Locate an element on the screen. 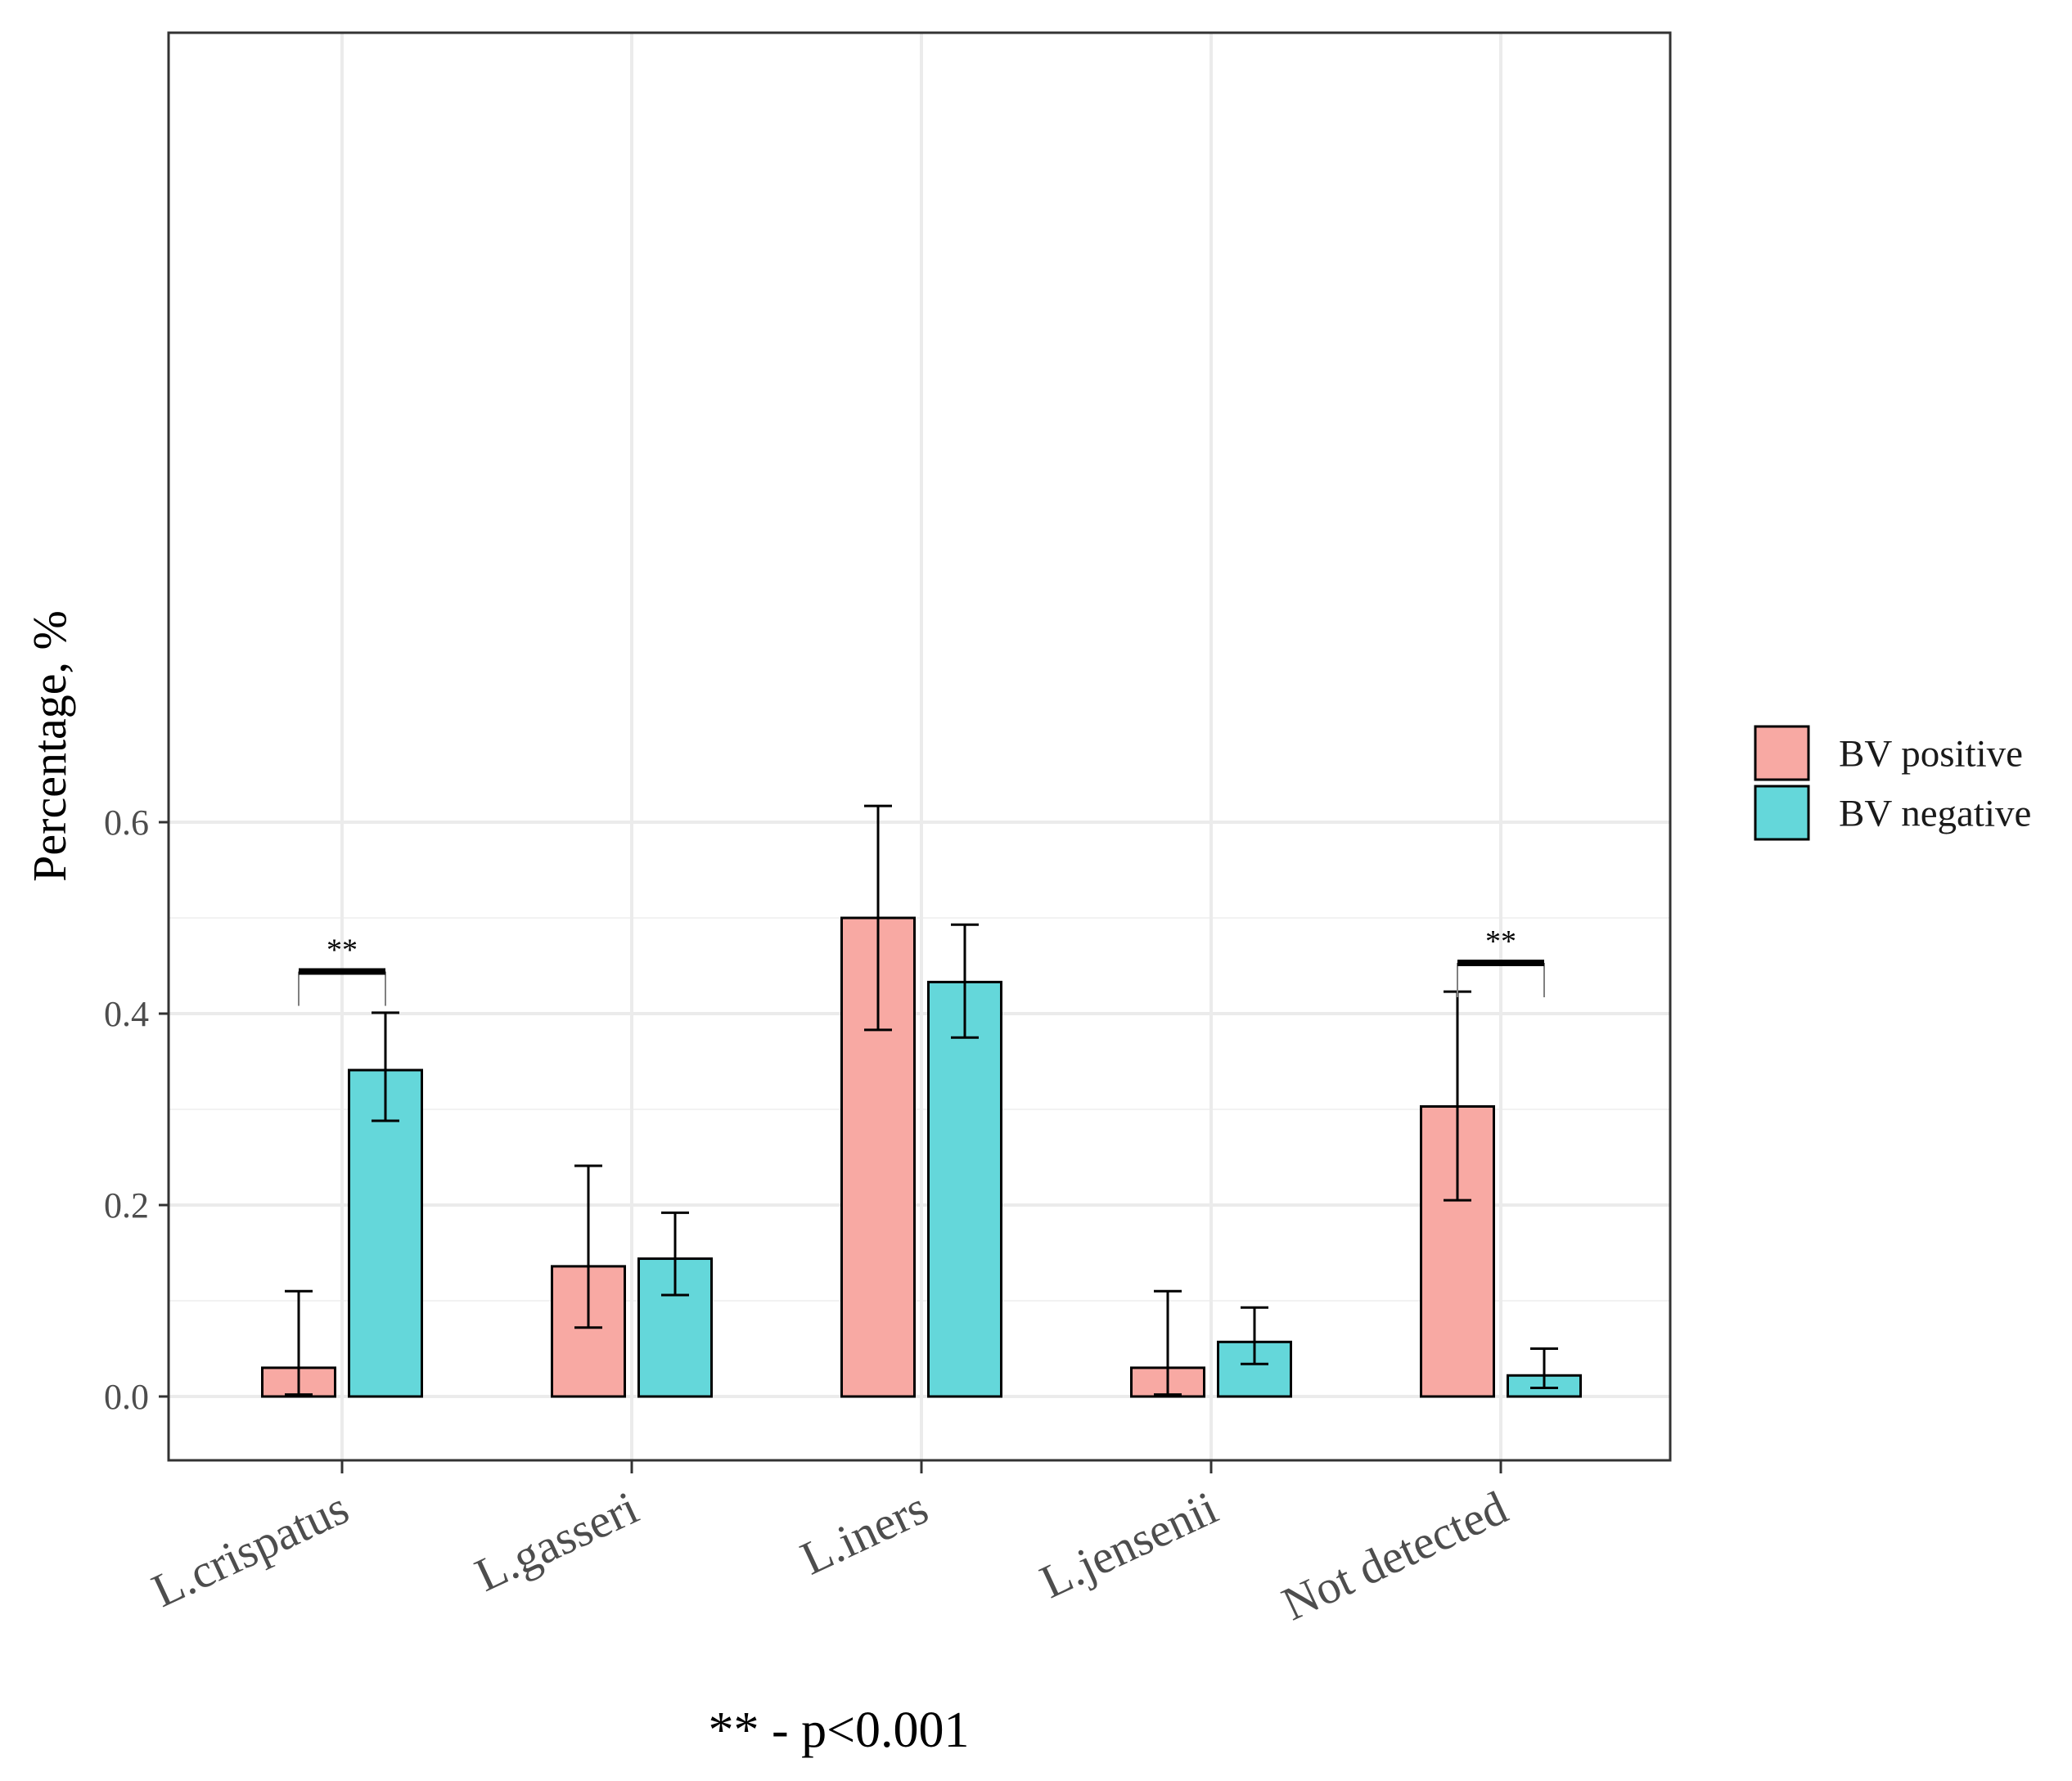 This screenshot has height=1781, width=2072. x-tick-label: L.jensenii is located at coordinates (1128, 1544).